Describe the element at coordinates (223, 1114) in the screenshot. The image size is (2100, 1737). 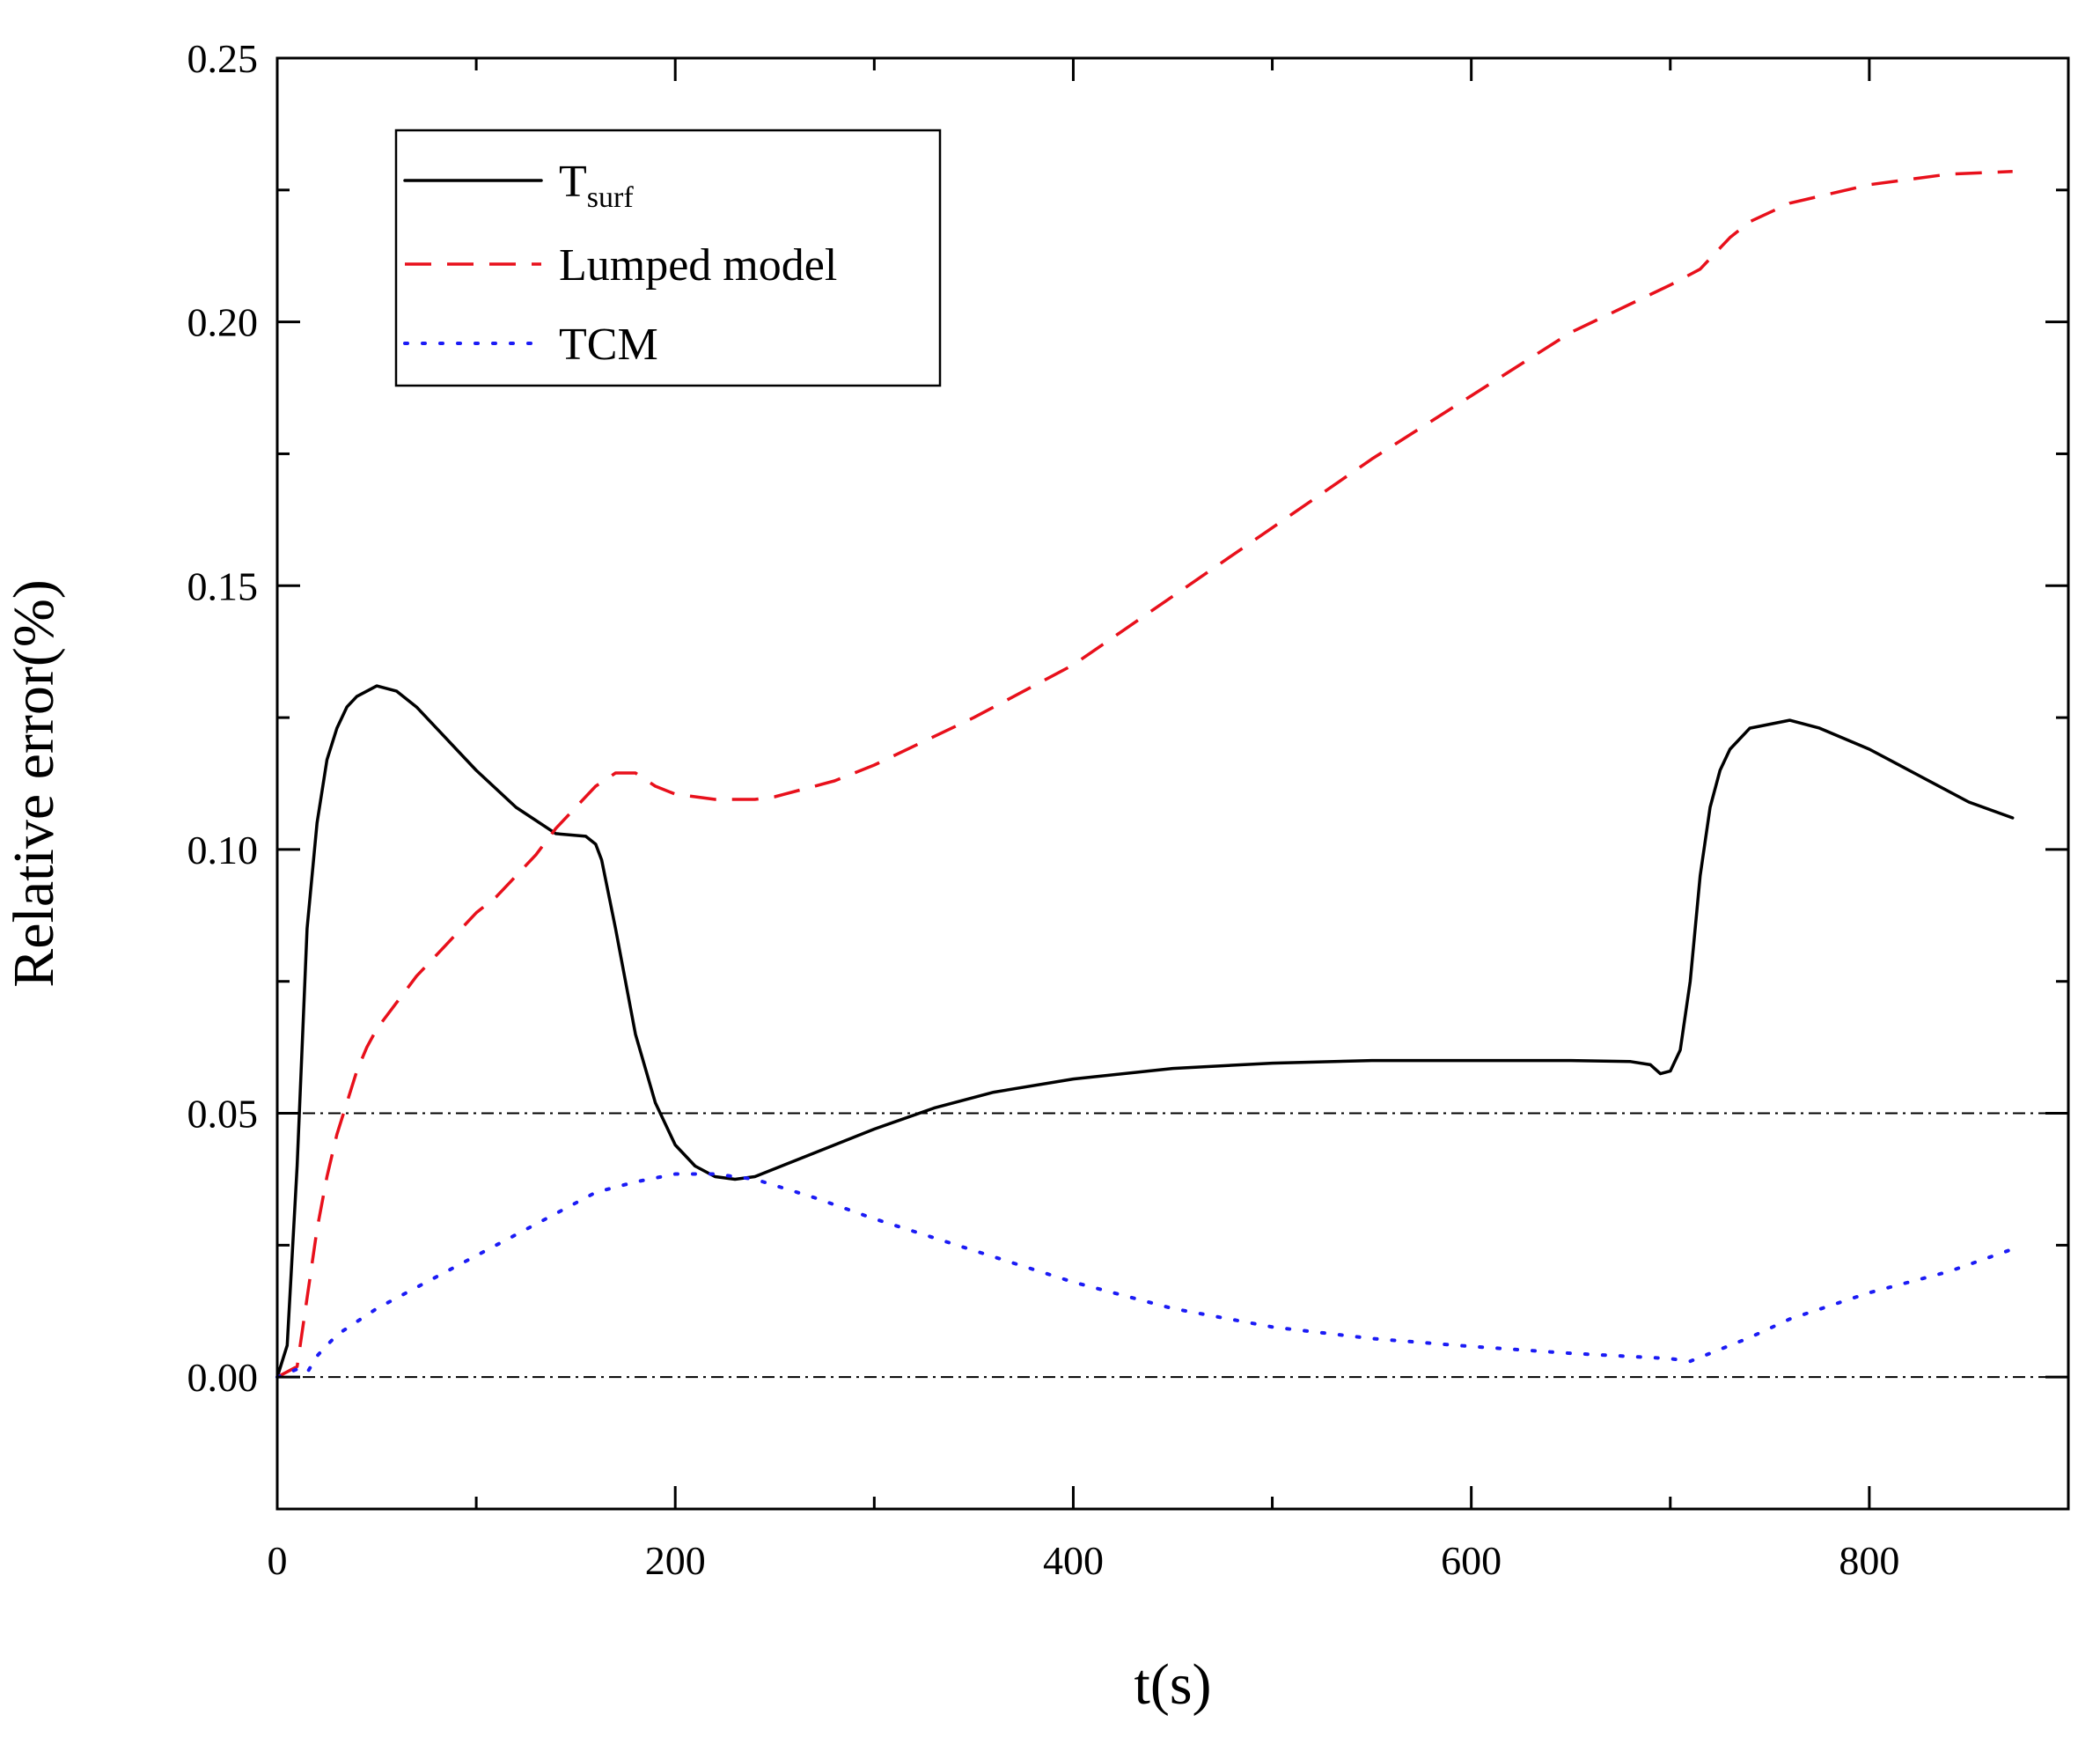
I see `y-tick-label: 0.05` at that location.